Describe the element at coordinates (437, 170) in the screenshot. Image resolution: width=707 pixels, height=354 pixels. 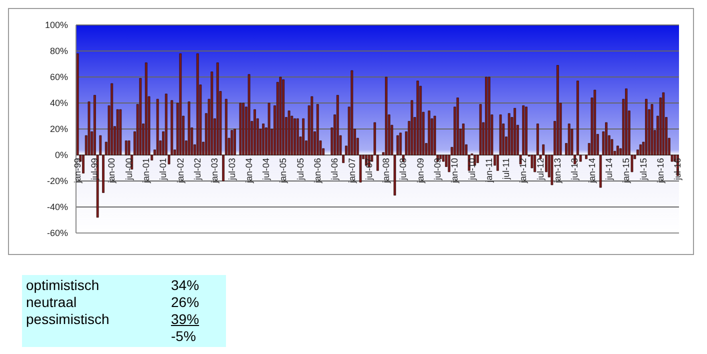
I see `x-tick-label: jul-09` at that location.